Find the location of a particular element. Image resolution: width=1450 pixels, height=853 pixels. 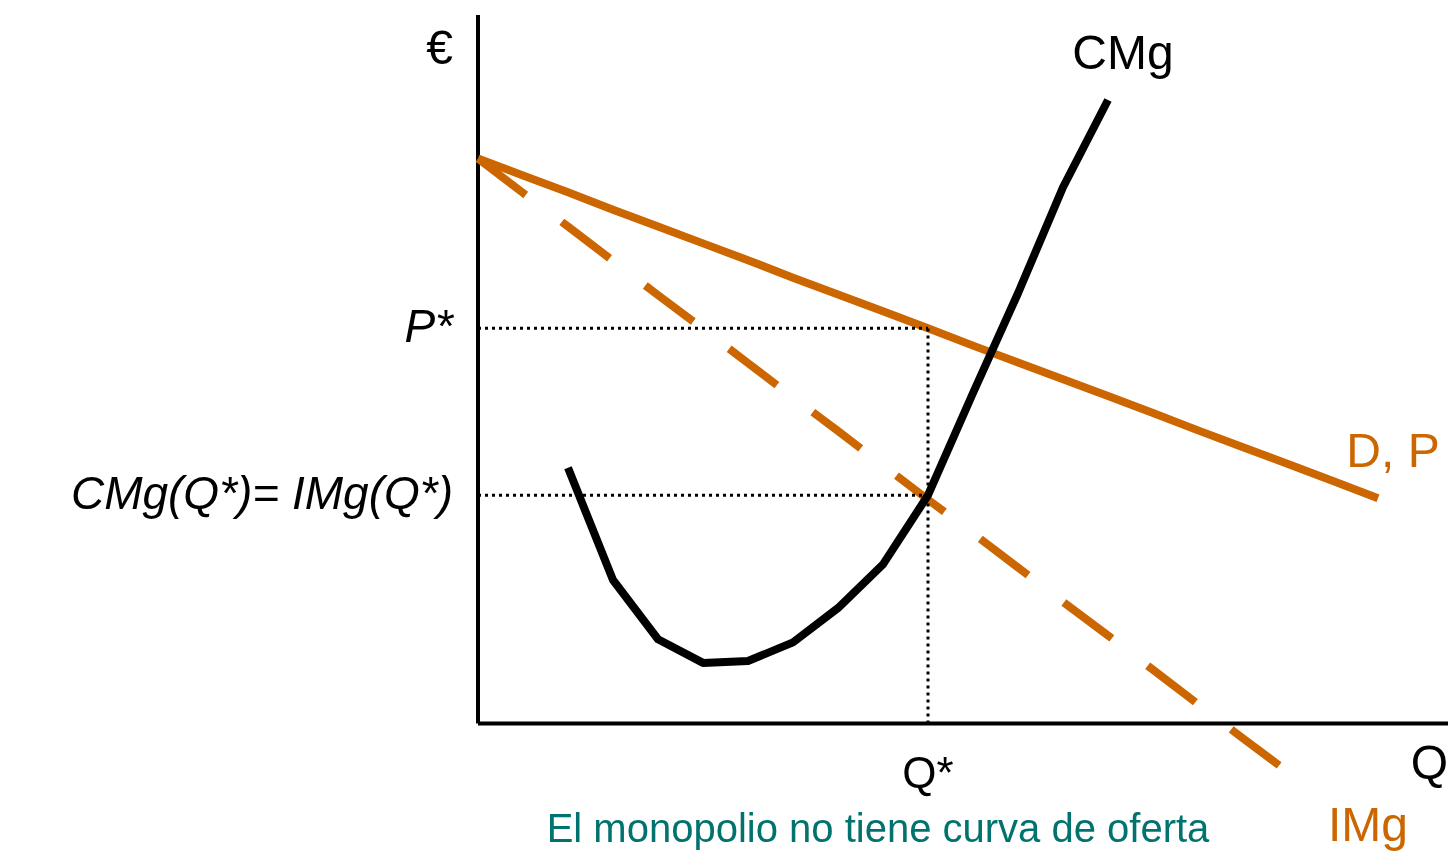

y-axis-title: € is located at coordinates (440, 47).